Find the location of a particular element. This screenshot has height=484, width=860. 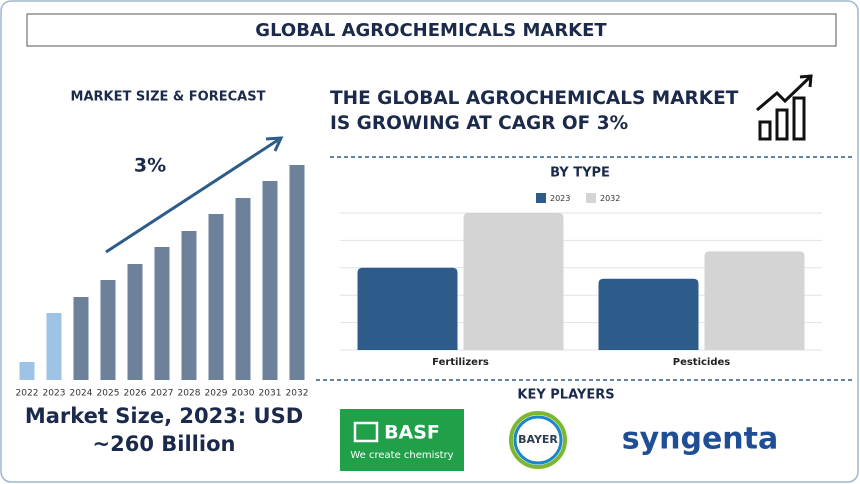

syngenta-name: syngenta is located at coordinates (700, 439).